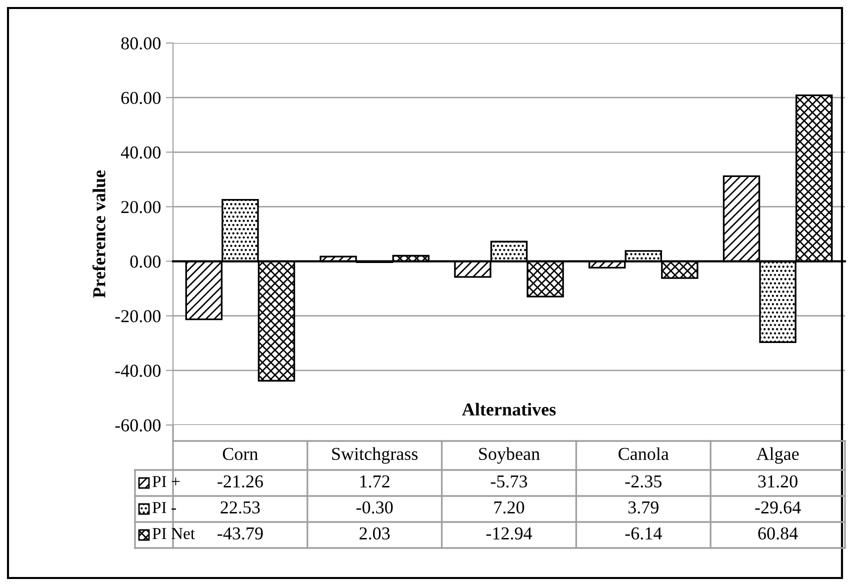 The image size is (857, 587). I want to click on data-label: 60.84, so click(778, 533).